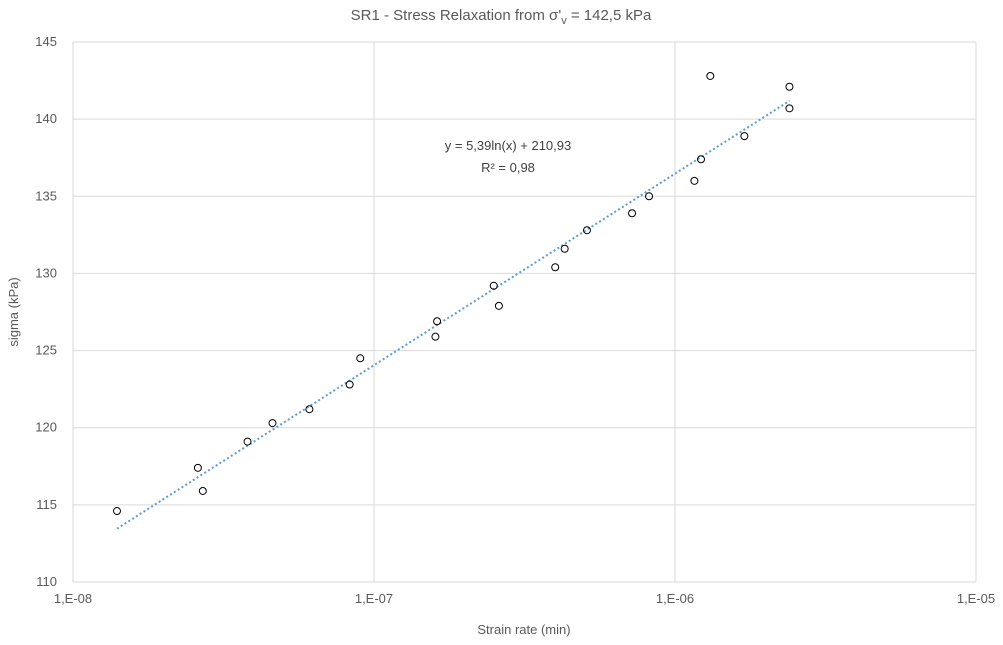 The height and width of the screenshot is (645, 1003). Describe the element at coordinates (976, 598) in the screenshot. I see `x-tick-label: 1,E-05` at that location.